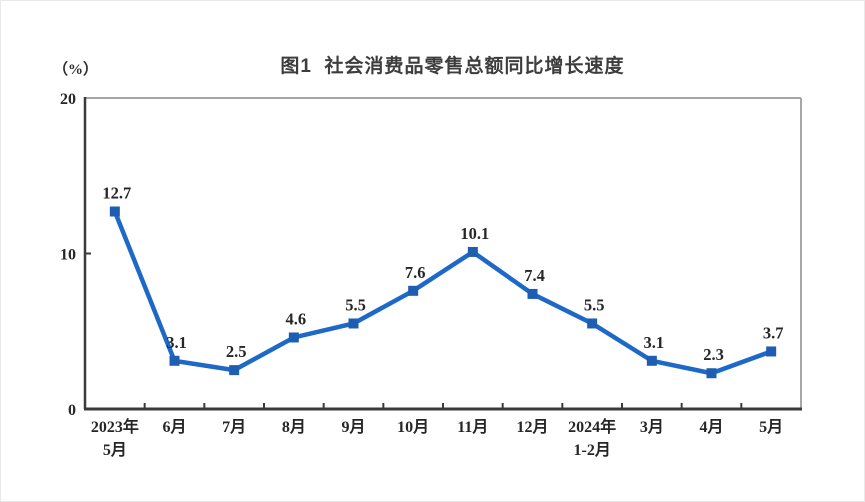  What do you see at coordinates (68, 99) in the screenshot?
I see `y-axis-tick-label: 20` at bounding box center [68, 99].